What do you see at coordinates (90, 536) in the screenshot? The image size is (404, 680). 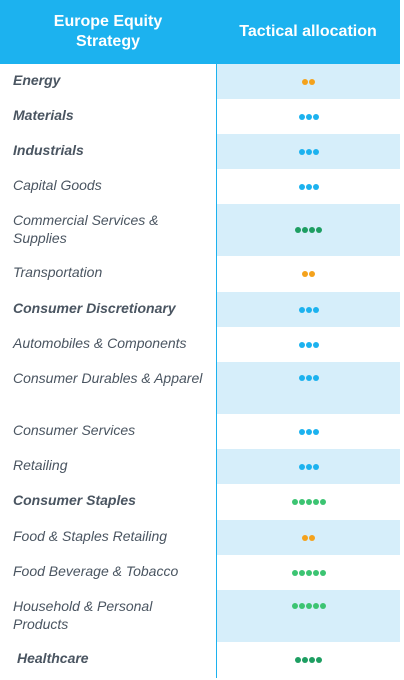 I see `sector-label: Food & Staples Retailing` at bounding box center [90, 536].